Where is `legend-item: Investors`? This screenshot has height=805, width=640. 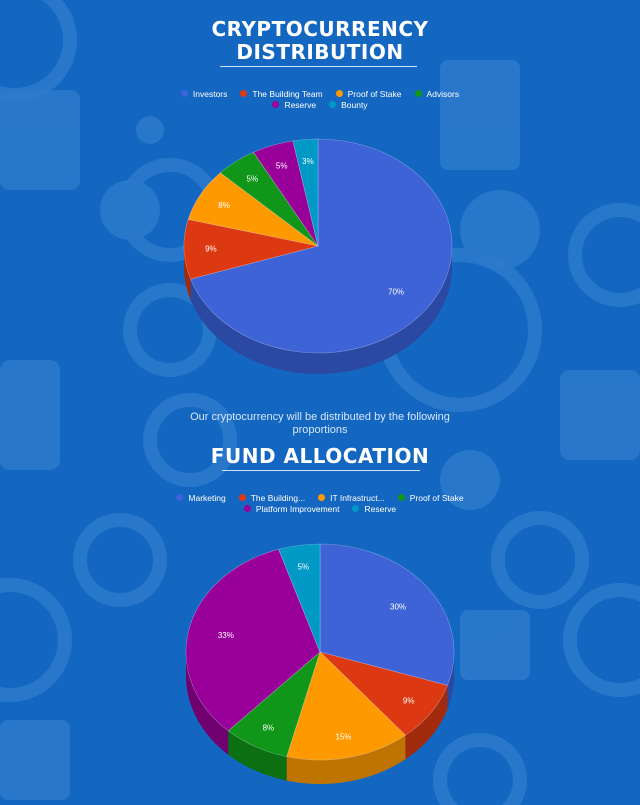 legend-item: Investors is located at coordinates (204, 93).